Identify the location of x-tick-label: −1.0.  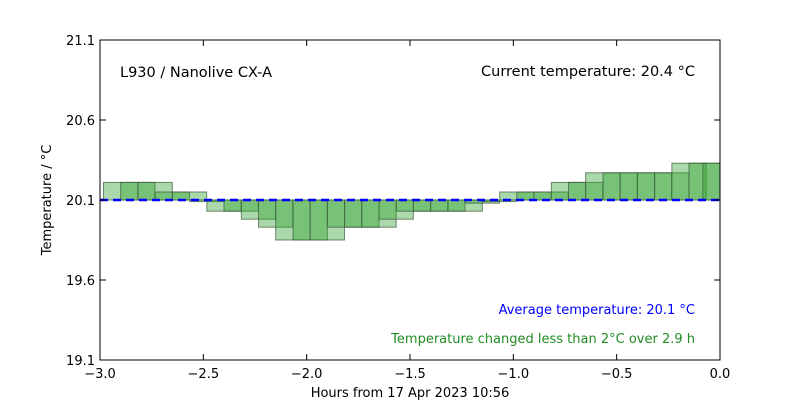
(514, 374).